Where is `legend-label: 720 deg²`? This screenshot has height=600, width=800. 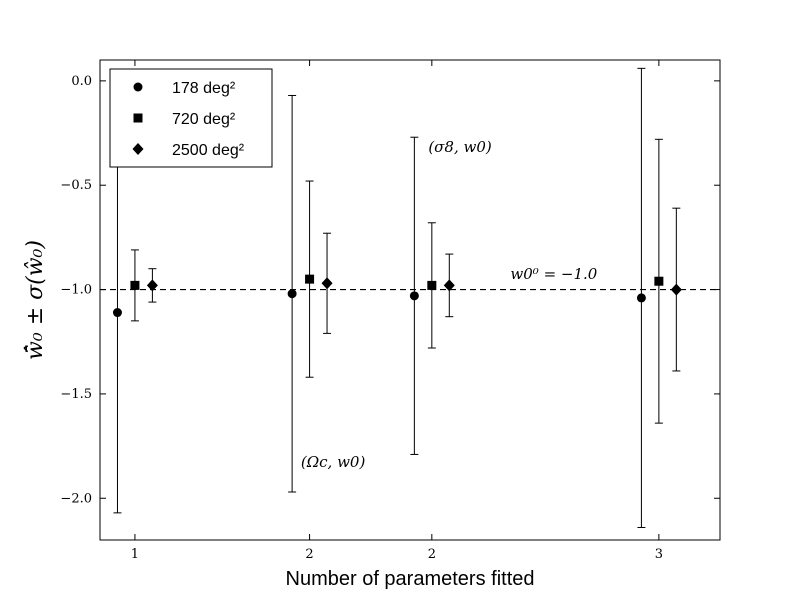 legend-label: 720 deg² is located at coordinates (204, 119).